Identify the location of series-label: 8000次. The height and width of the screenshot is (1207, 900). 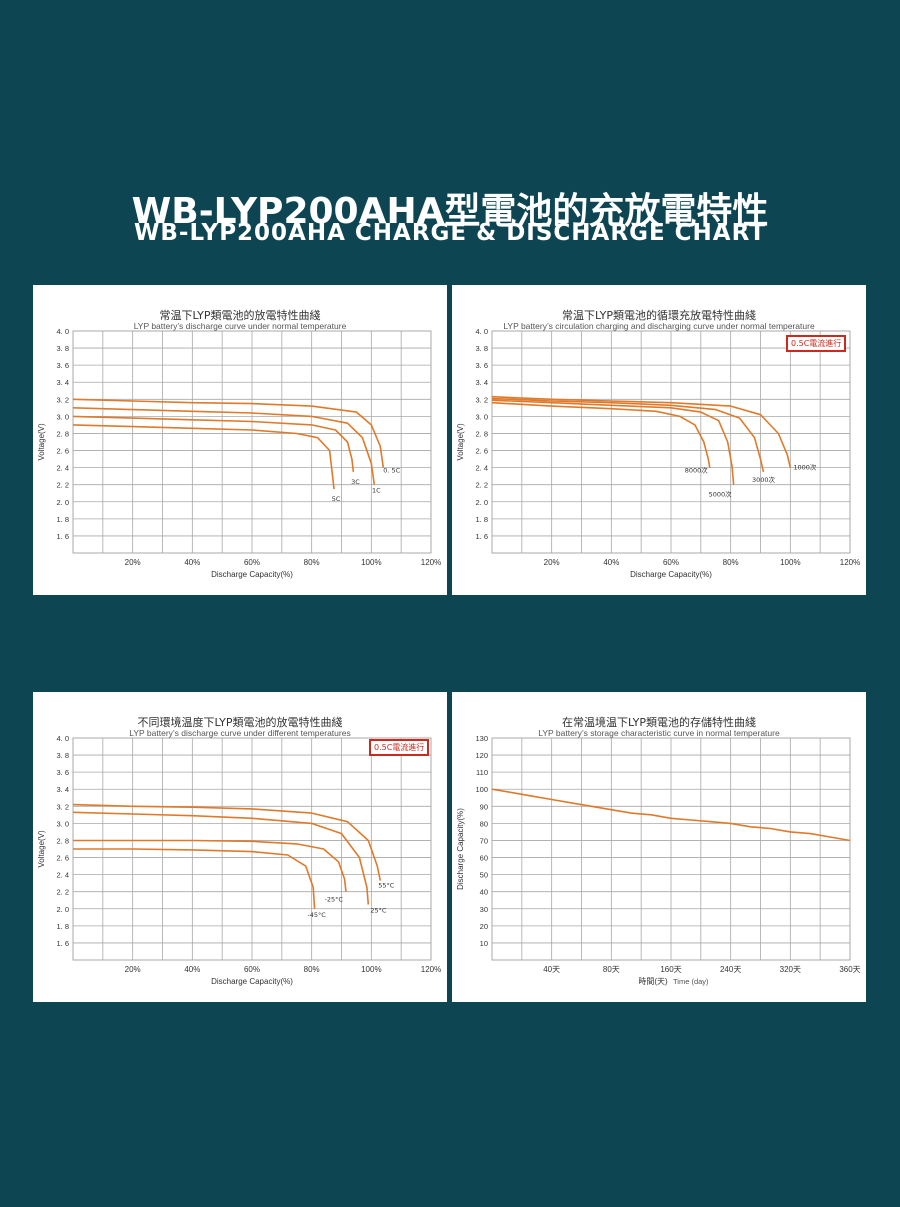
(697, 470).